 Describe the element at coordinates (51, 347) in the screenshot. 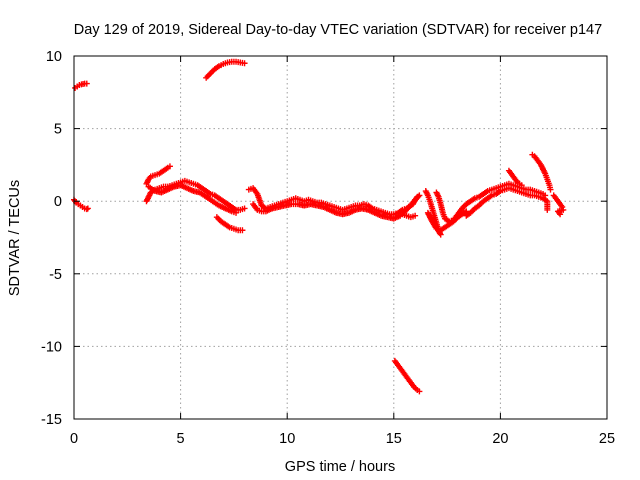

I see `y-tick-label: -10` at that location.